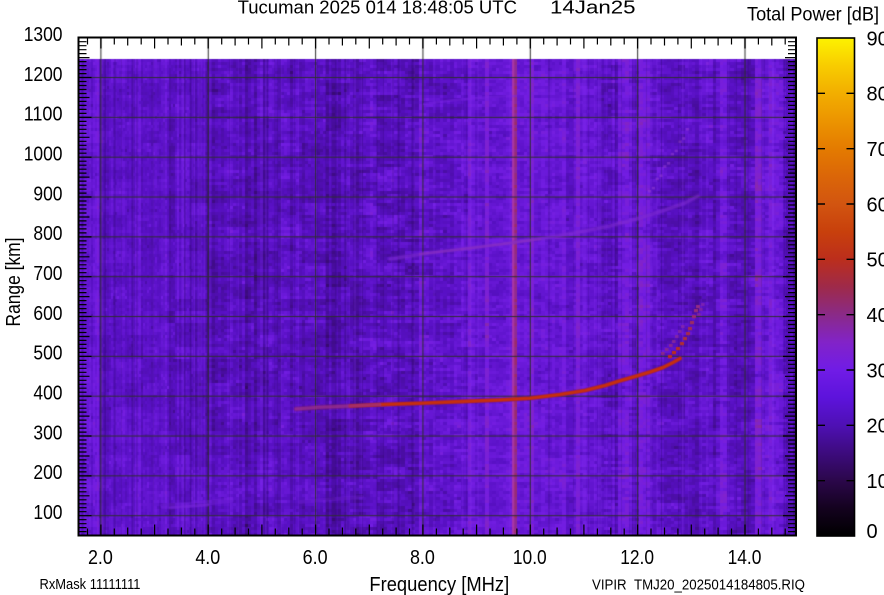 Image resolution: width=884 pixels, height=595 pixels. I want to click on svg-text: 12.0, so click(637, 558).